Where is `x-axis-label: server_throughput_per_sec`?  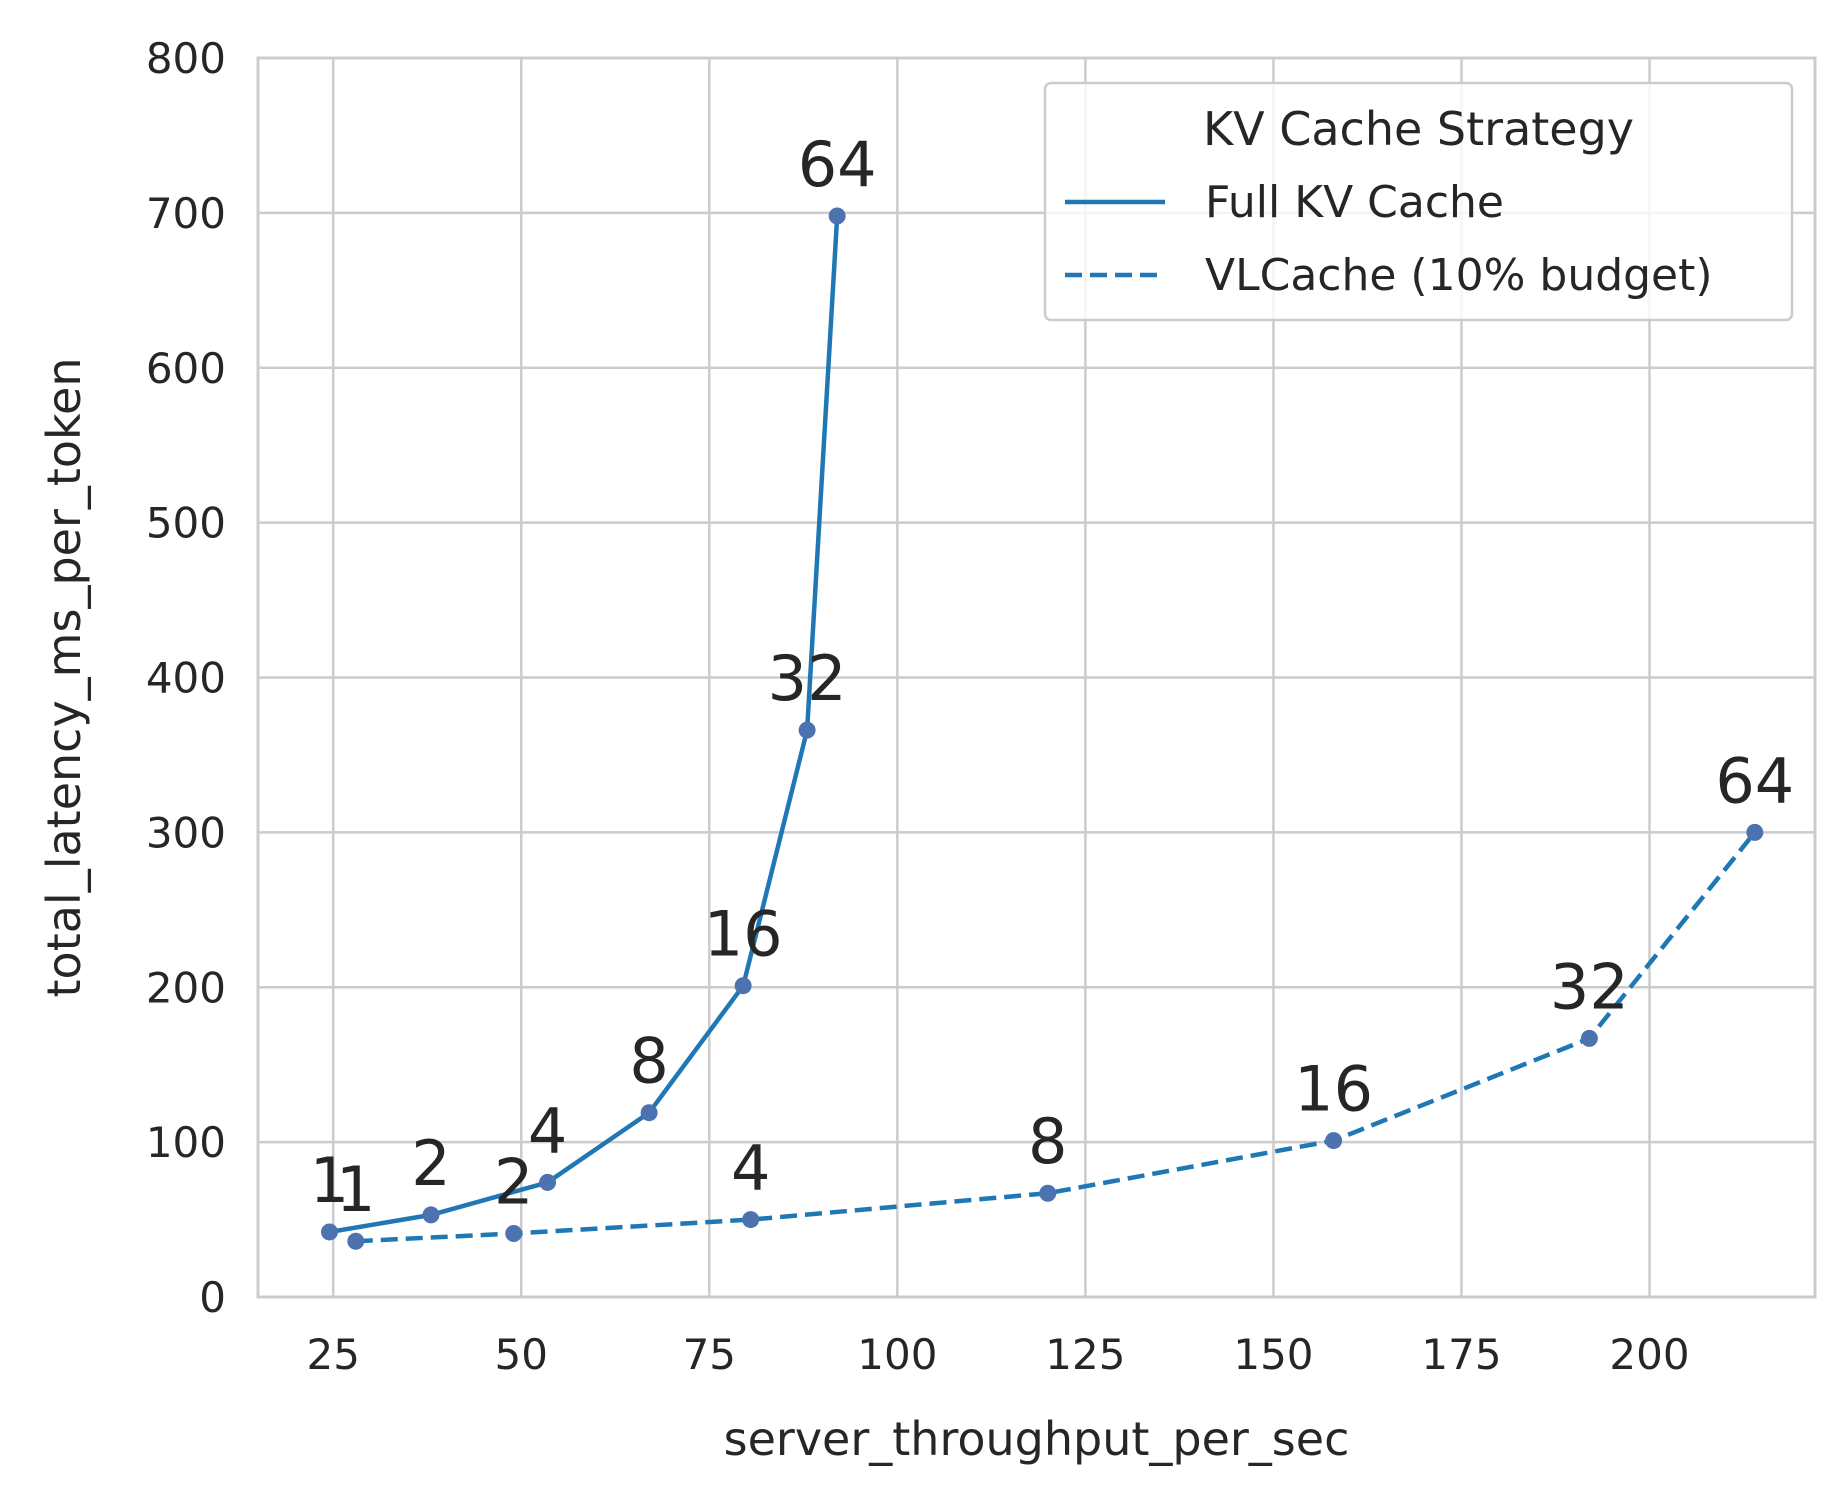 x-axis-label: server_throughput_per_sec is located at coordinates (1037, 1439).